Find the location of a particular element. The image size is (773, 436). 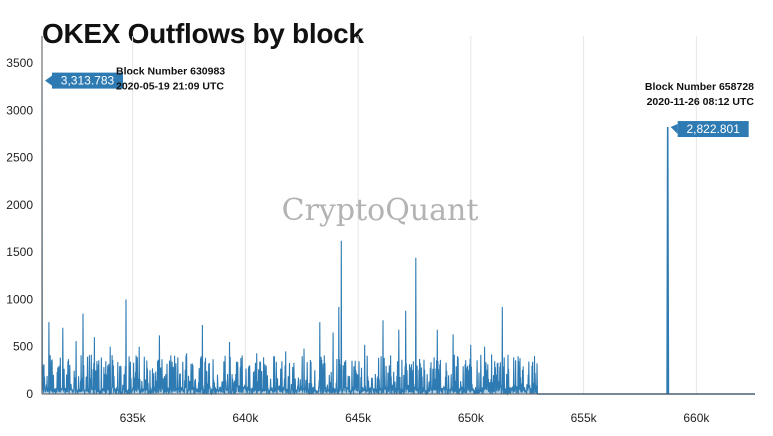

callout-value: 3,313.783 is located at coordinates (88, 81).